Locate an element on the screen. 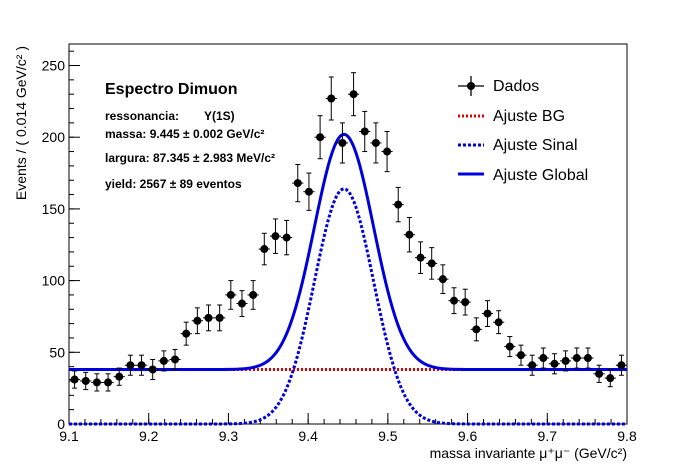 The height and width of the screenshot is (472, 696). x-tick-label: 9.4 is located at coordinates (308, 436).